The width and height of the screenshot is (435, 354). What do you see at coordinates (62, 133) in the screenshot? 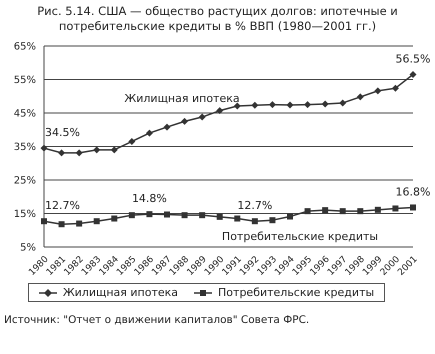
I see `data-label: 34.5%` at bounding box center [62, 133].